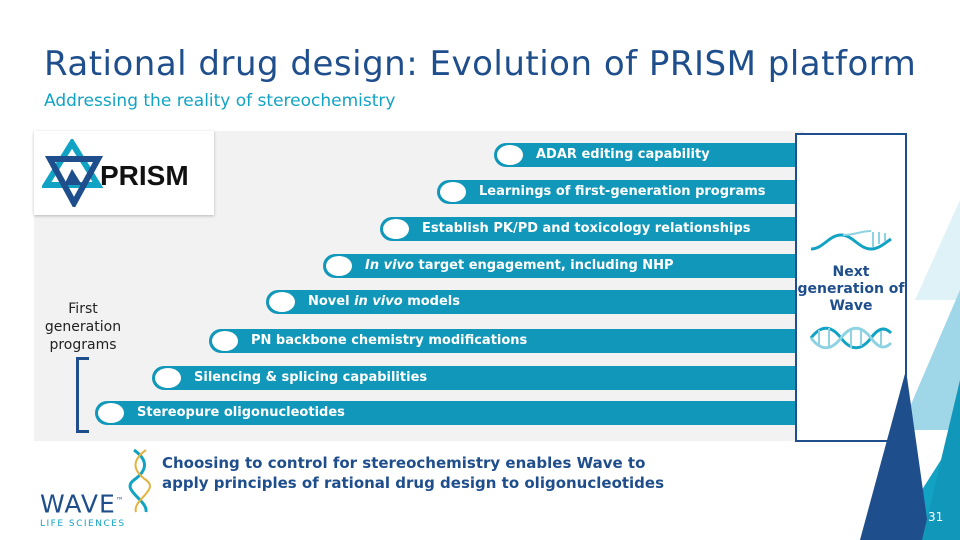 This screenshot has width=960, height=540. I want to click on first-gen-bracket, so click(82, 395).